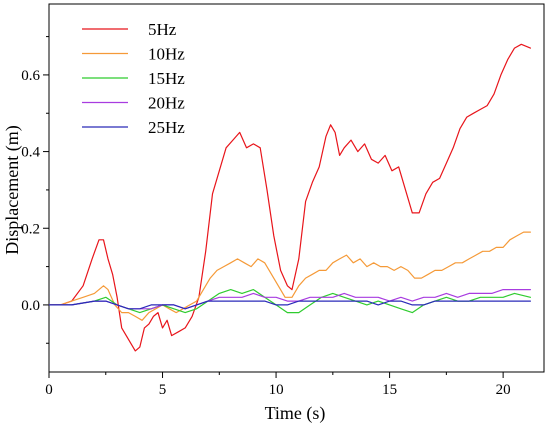  What do you see at coordinates (133, 127) in the screenshot?
I see `legend-item-25hz: 25Hz` at bounding box center [133, 127].